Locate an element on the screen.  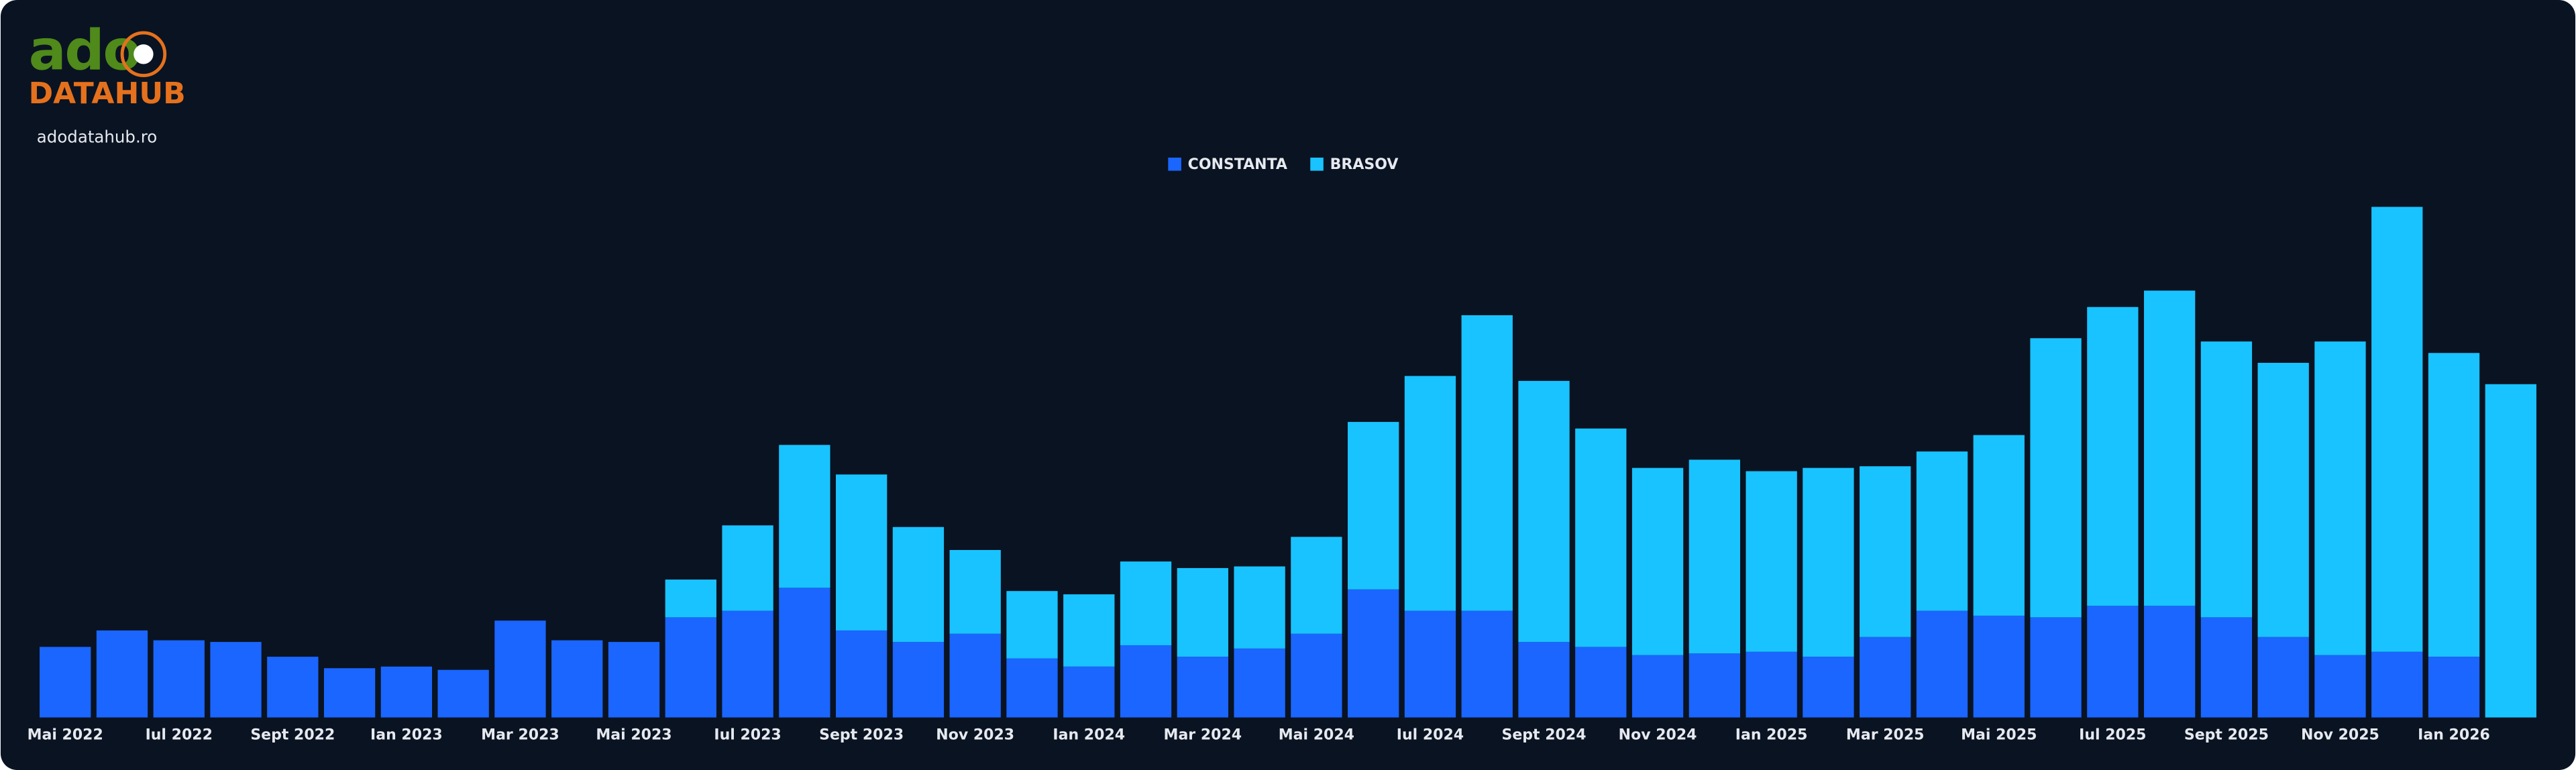
x-tick-label: Mar 2025 is located at coordinates (1885, 735).